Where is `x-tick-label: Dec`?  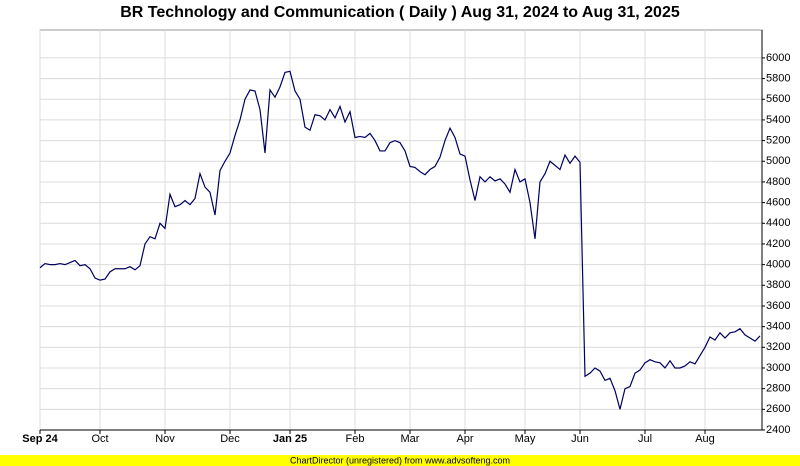
x-tick-label: Dec is located at coordinates (230, 439).